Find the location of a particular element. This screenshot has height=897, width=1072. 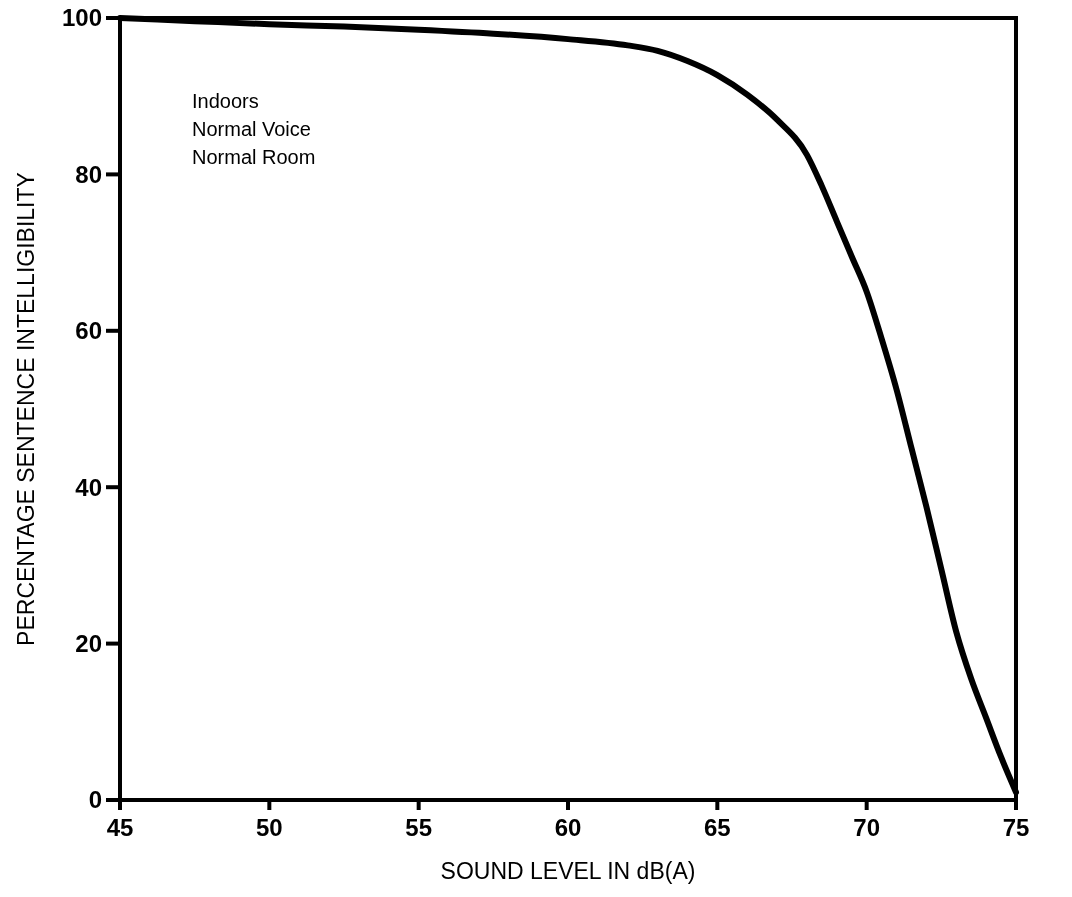

y-tick-label: 0 is located at coordinates (95, 800).